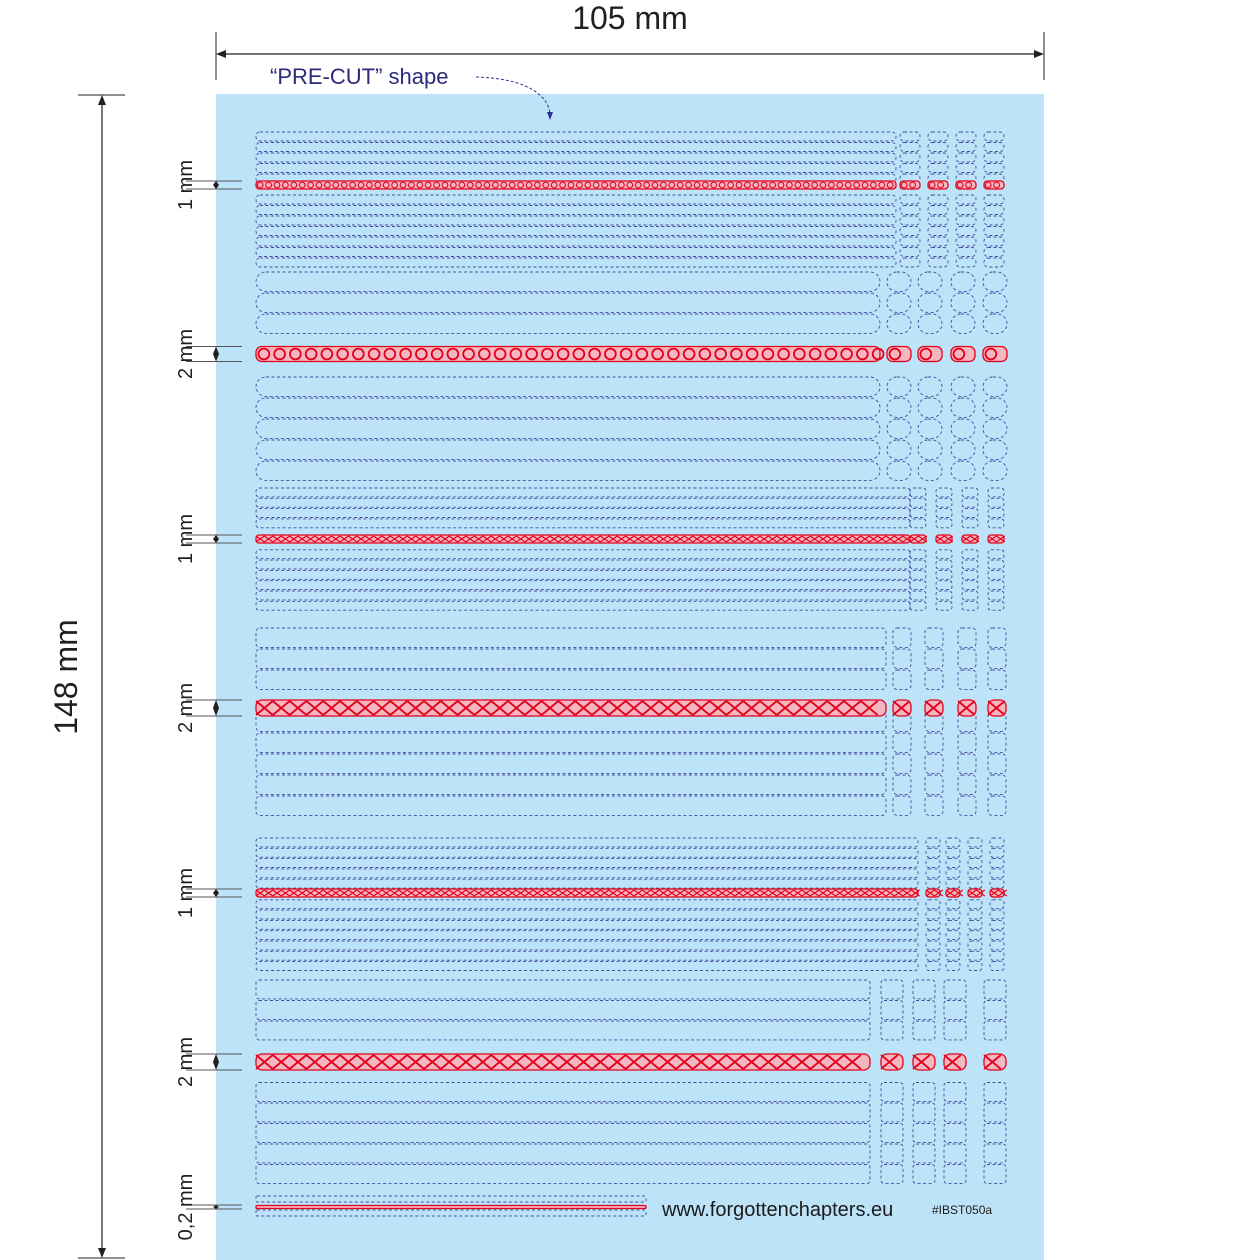  What do you see at coordinates (208, 539) in the screenshot?
I see `width-marker: 1 mm` at bounding box center [208, 539].